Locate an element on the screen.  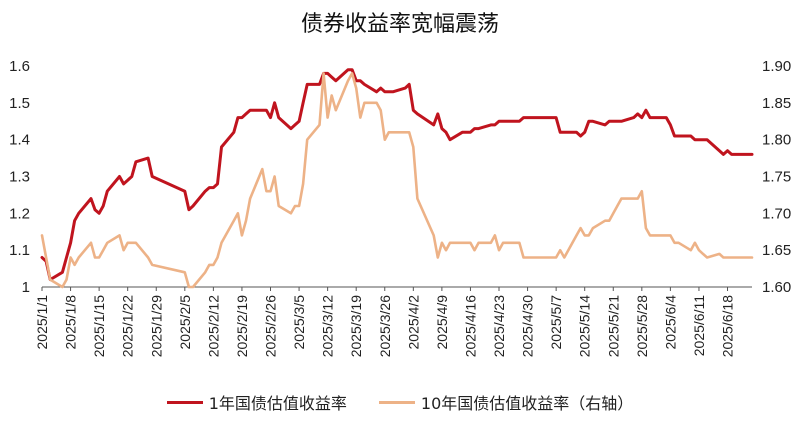
right-tick-label: 1.80 is located at coordinates (776, 140).